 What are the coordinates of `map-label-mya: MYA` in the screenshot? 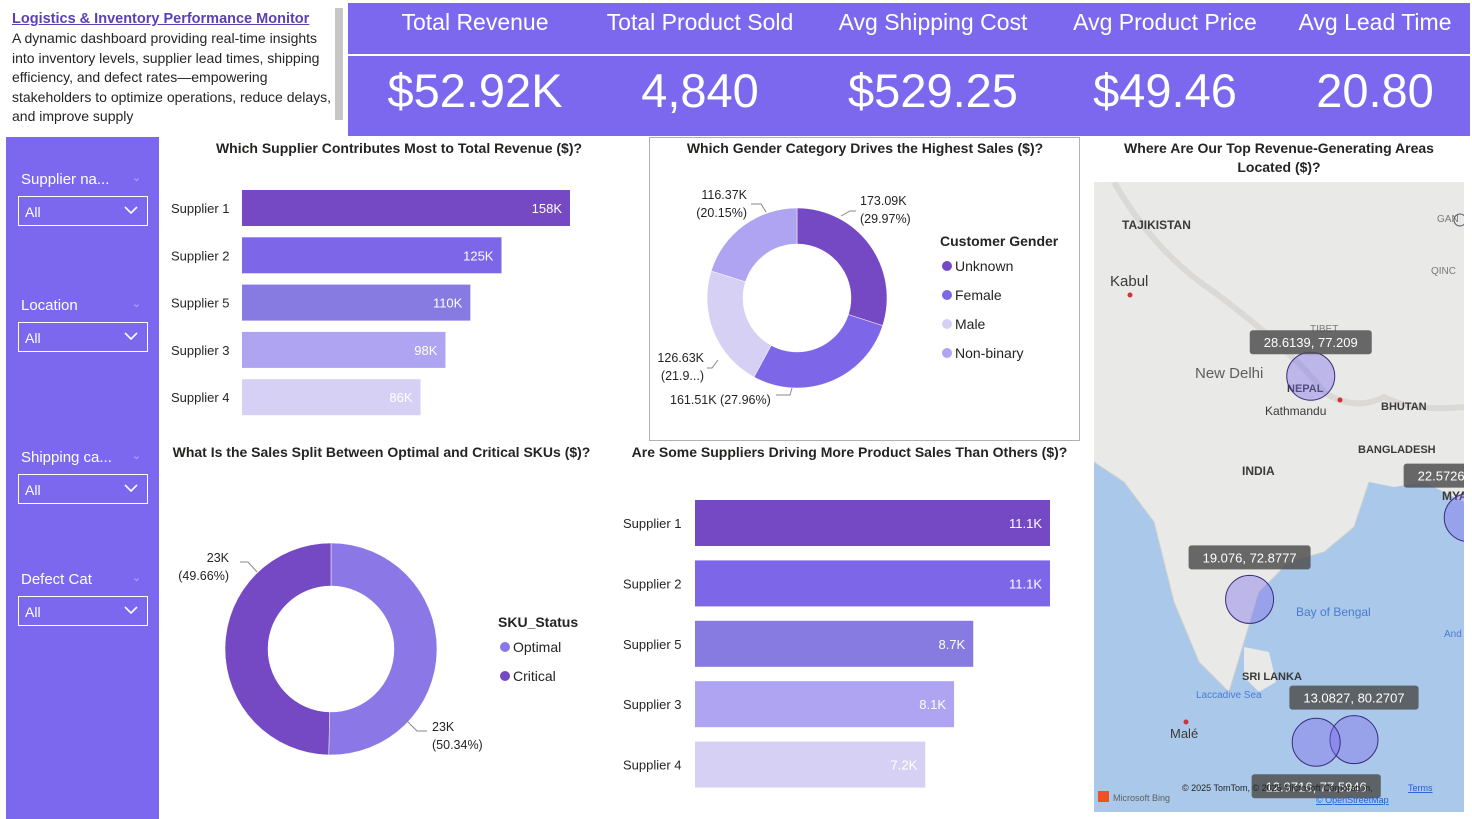 It's located at (1453, 496).